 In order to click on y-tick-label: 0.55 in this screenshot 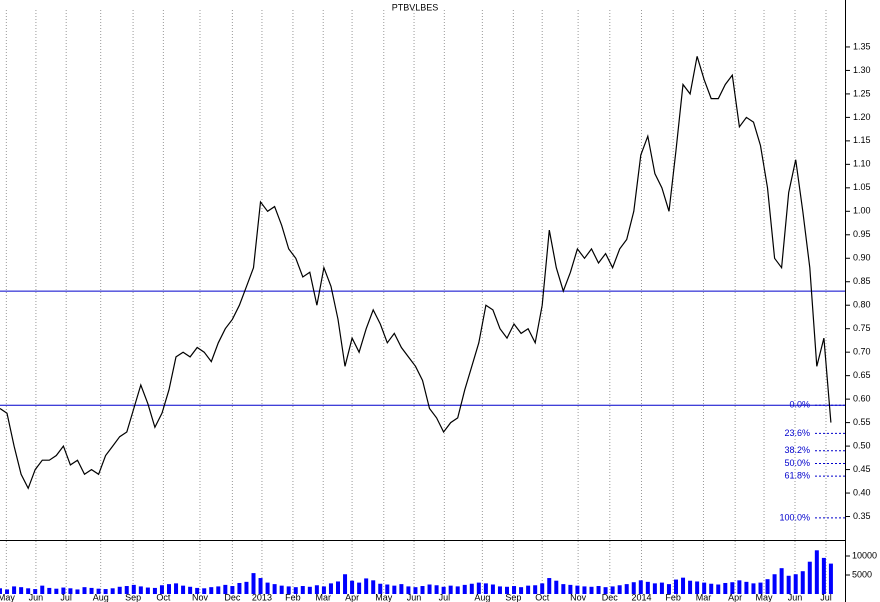, I will do `click(862, 422)`.